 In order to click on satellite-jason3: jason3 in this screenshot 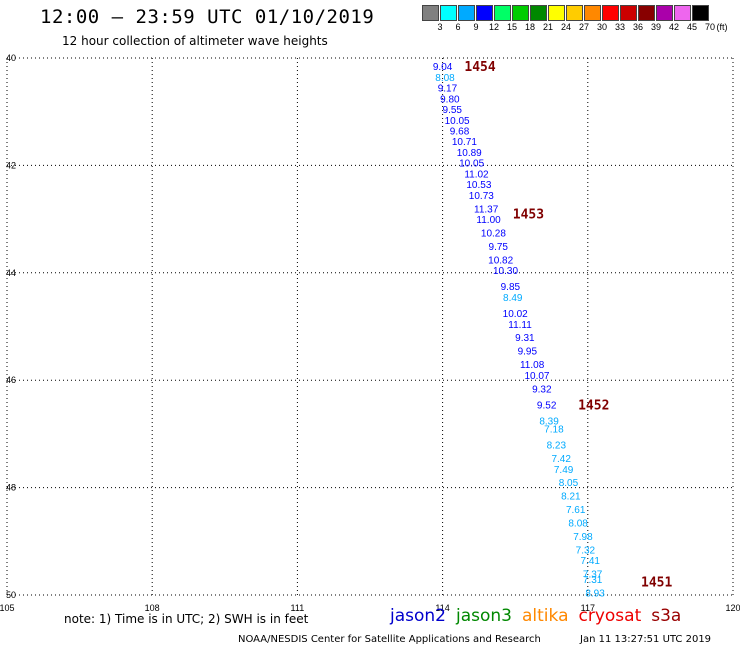, I will do `click(484, 616)`.